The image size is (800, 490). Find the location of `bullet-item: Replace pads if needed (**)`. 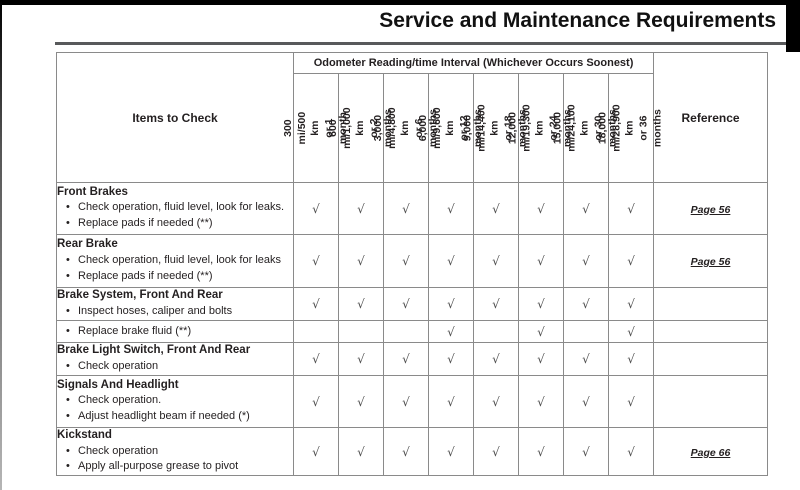

bullet-item: Replace pads if needed (**) is located at coordinates (175, 224).